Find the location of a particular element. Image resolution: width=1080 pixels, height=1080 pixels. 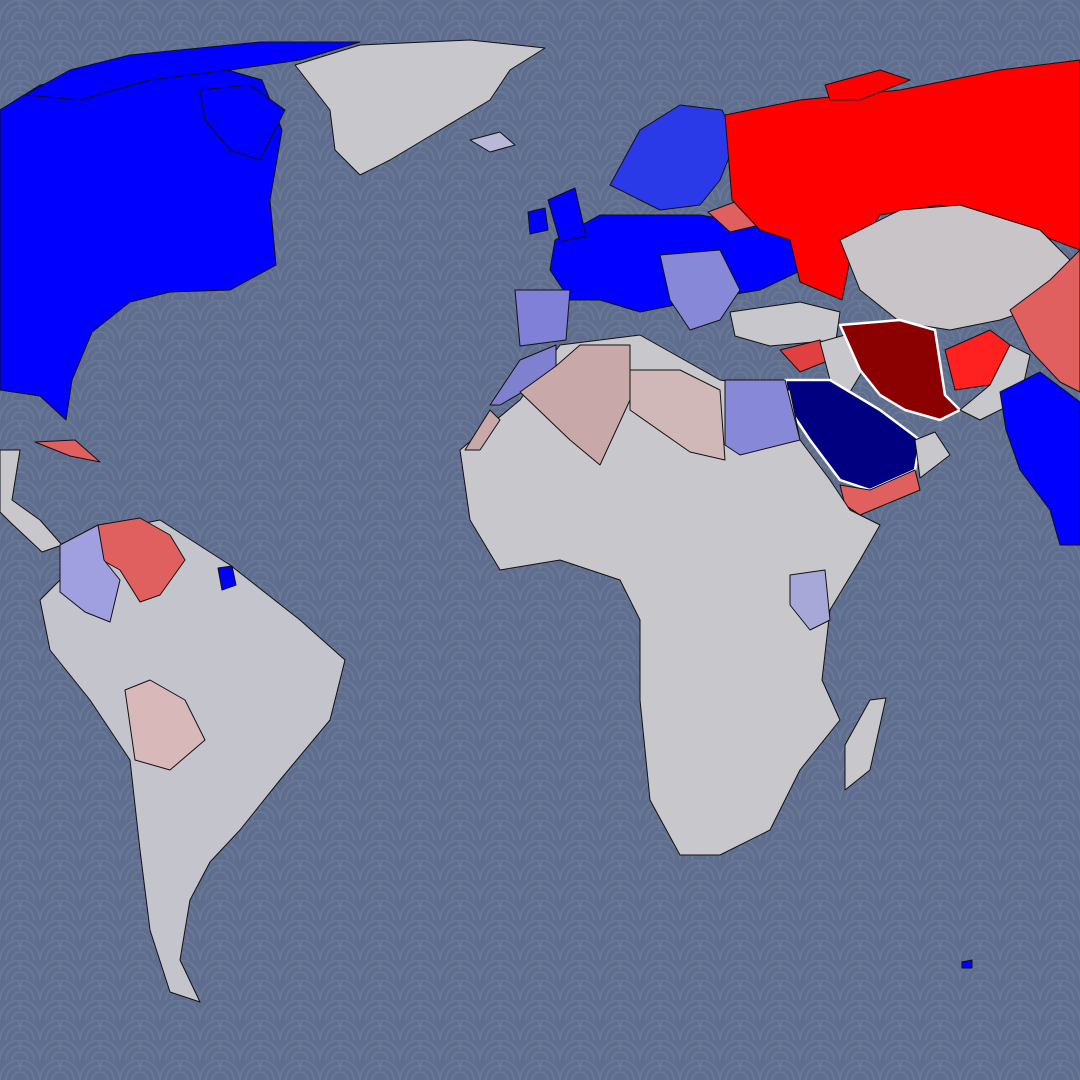

country-russia is located at coordinates (902, 180).